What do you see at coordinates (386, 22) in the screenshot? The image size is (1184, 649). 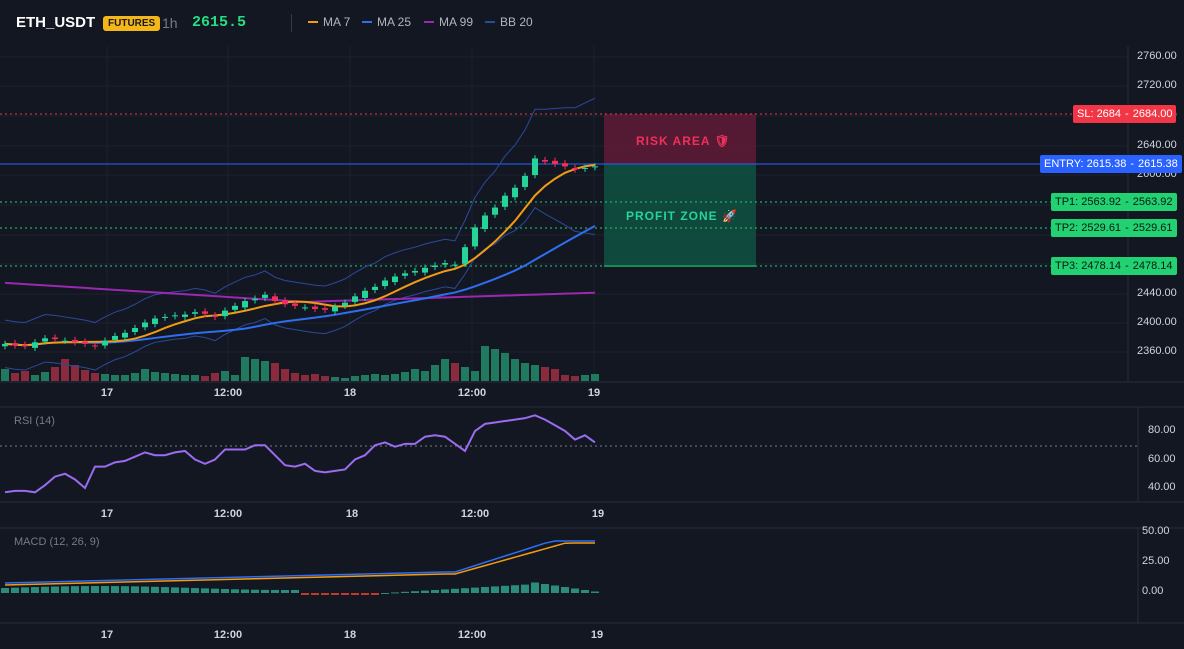 I see `legend-ma25: MA 25` at bounding box center [386, 22].